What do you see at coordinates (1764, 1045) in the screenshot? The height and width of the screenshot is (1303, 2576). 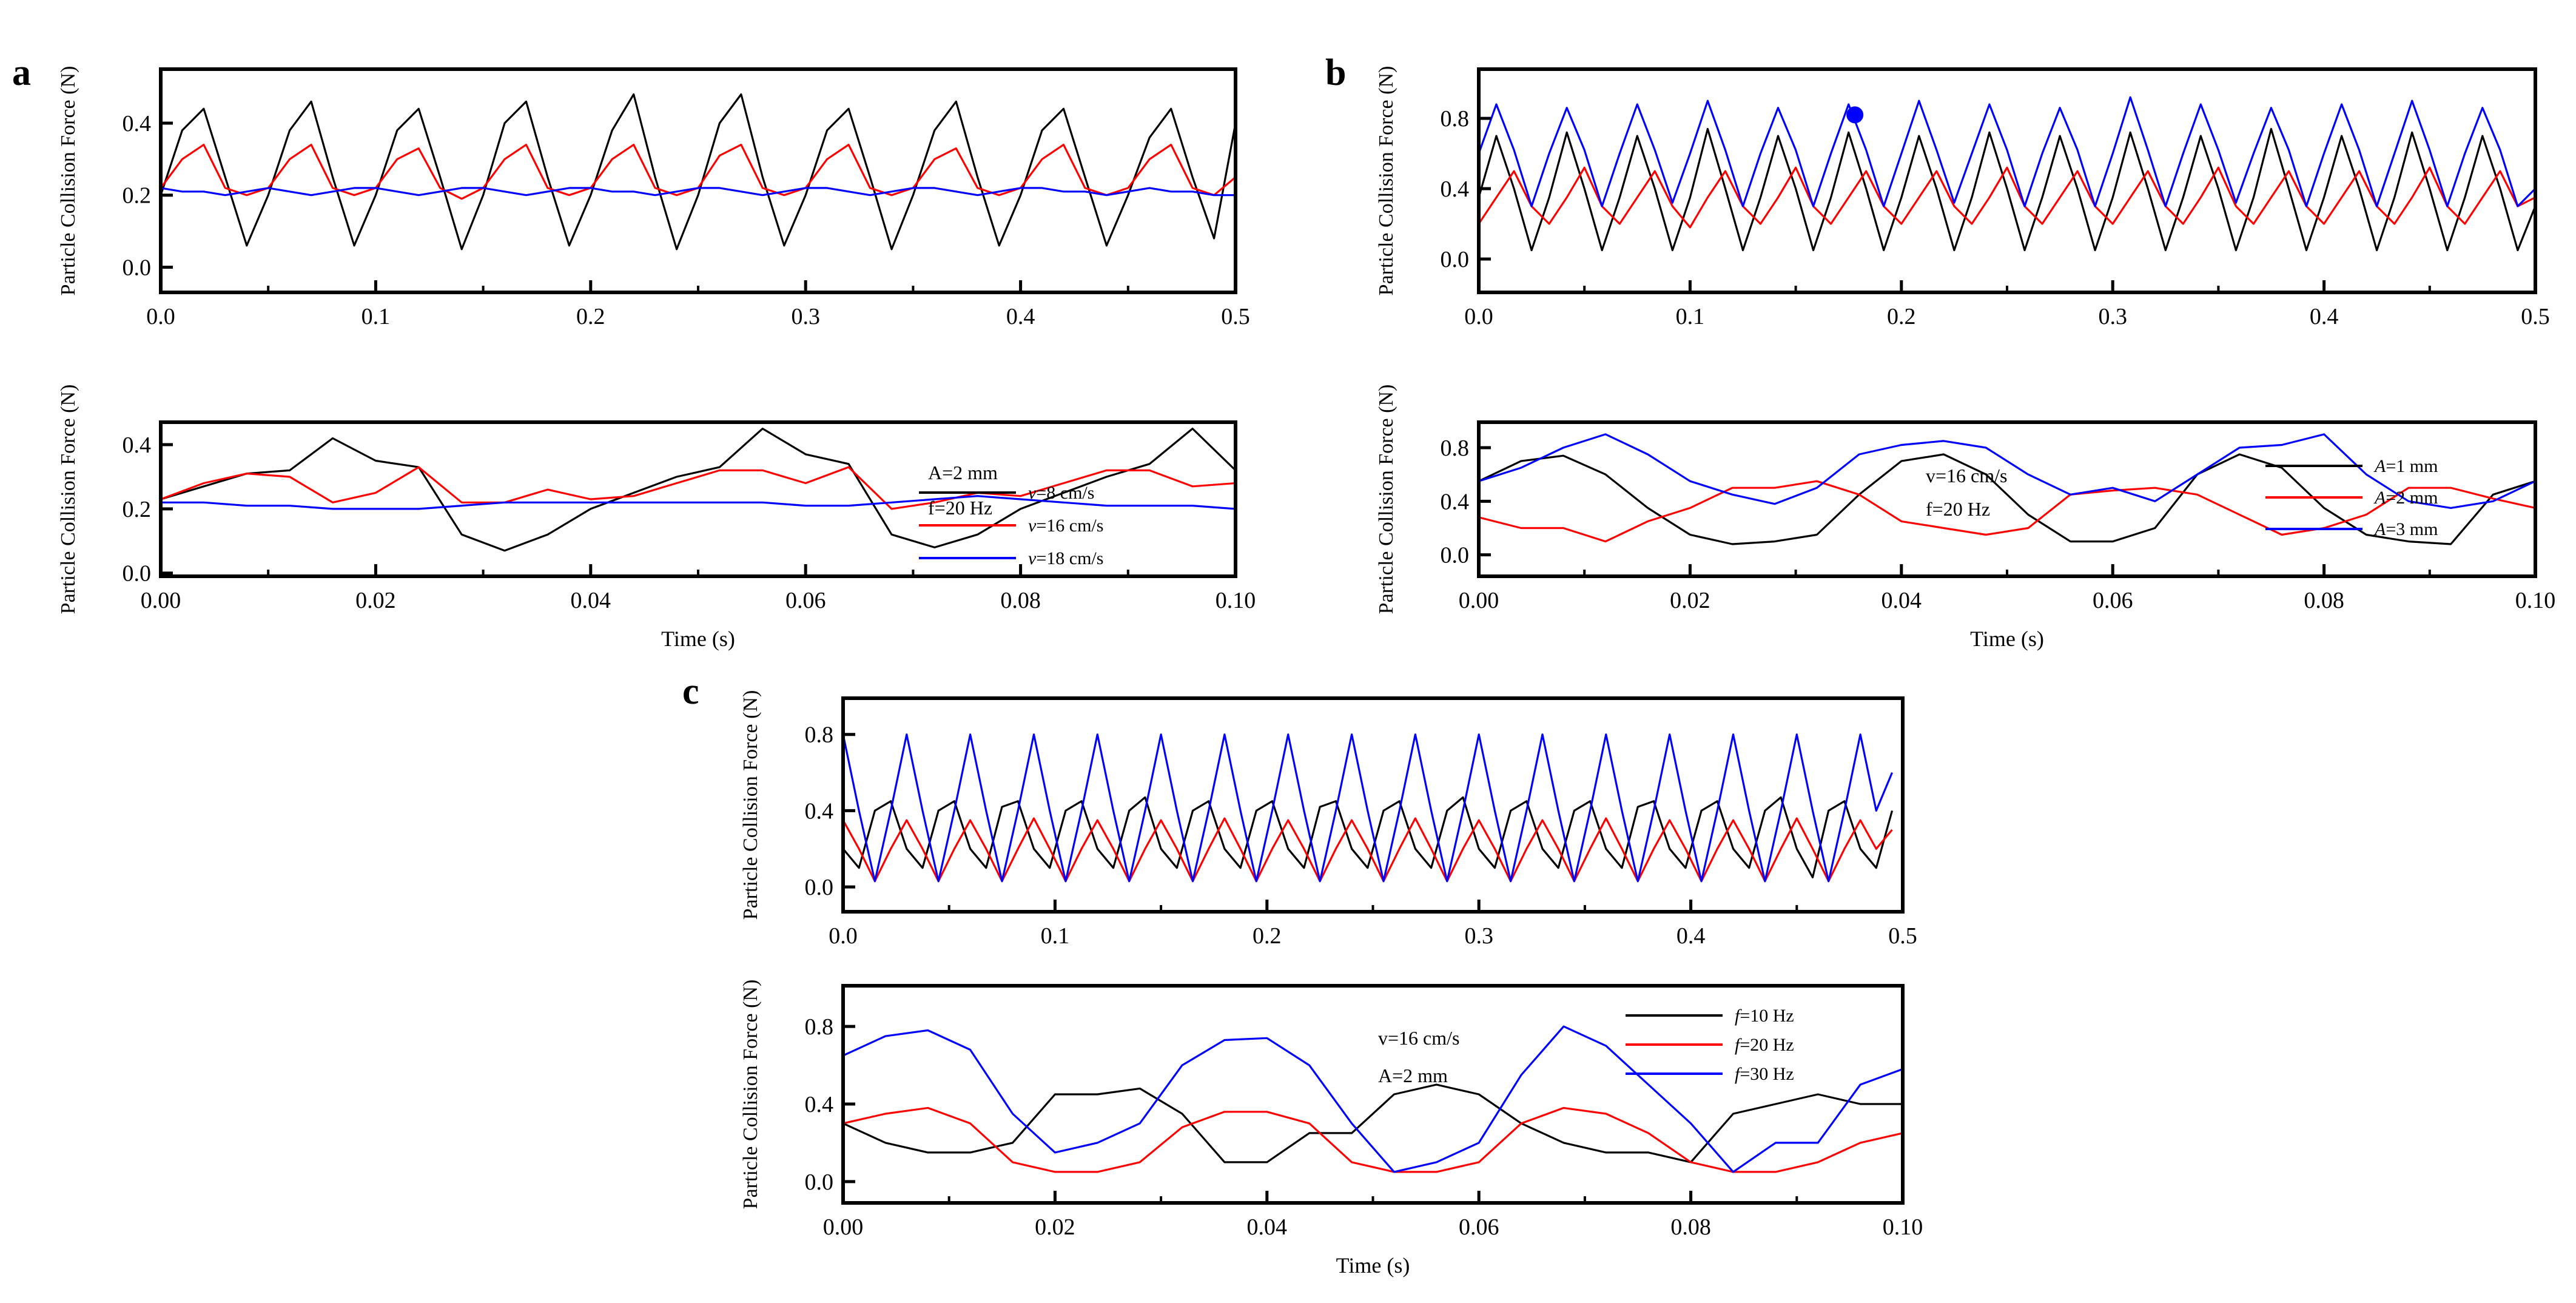 I see `legend-label: f=20 Hz` at bounding box center [1764, 1045].